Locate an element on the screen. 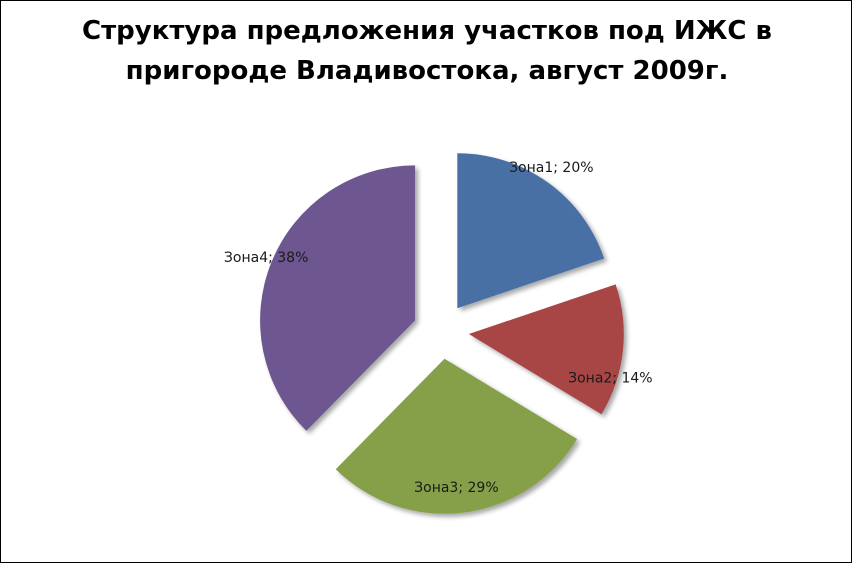 This screenshot has width=852, height=564. pie-label-2: Зона2; 14% is located at coordinates (610, 378).